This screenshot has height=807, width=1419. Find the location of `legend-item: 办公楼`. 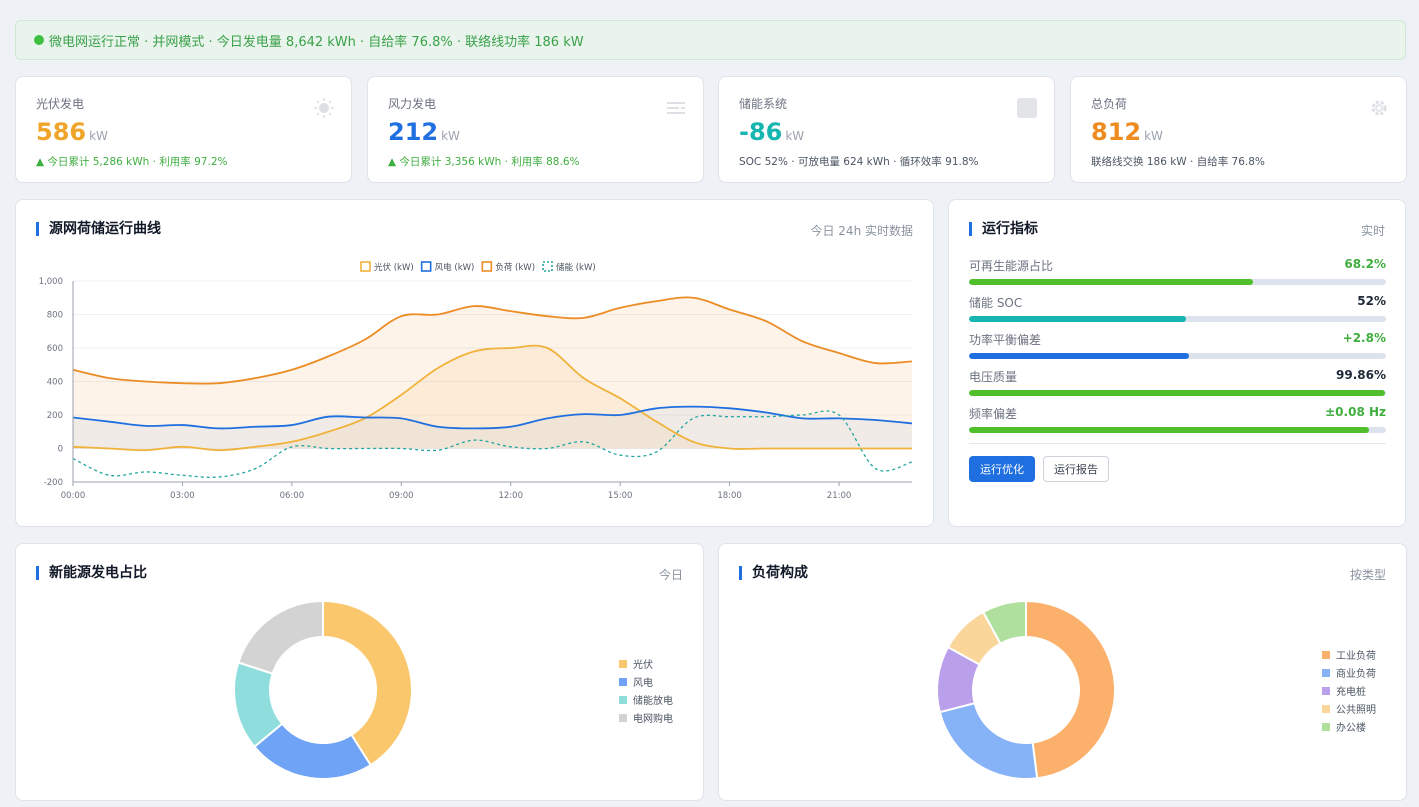

legend-item: 办公楼 is located at coordinates (1344, 726).